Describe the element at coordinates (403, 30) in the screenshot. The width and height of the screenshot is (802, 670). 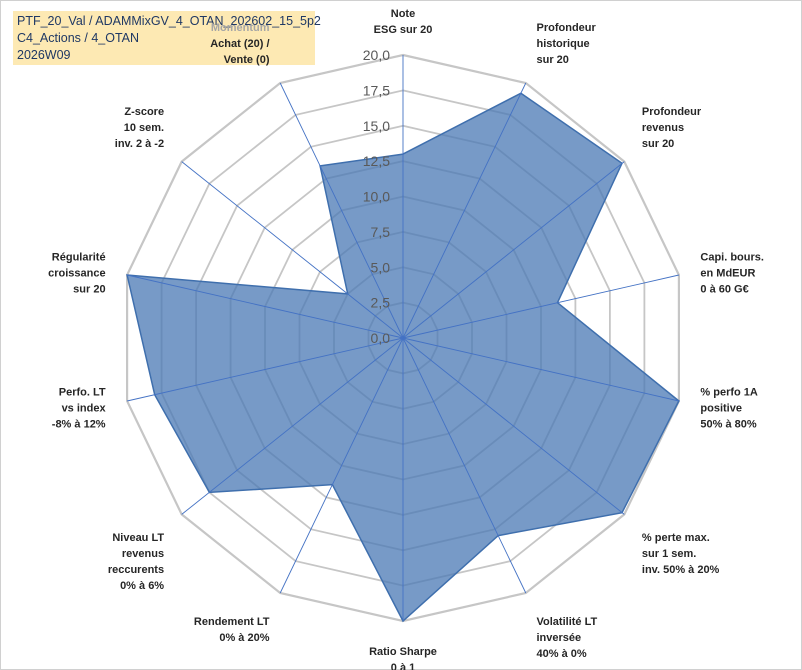
I see `category-label-0-line-1: ESG sur 20` at that location.